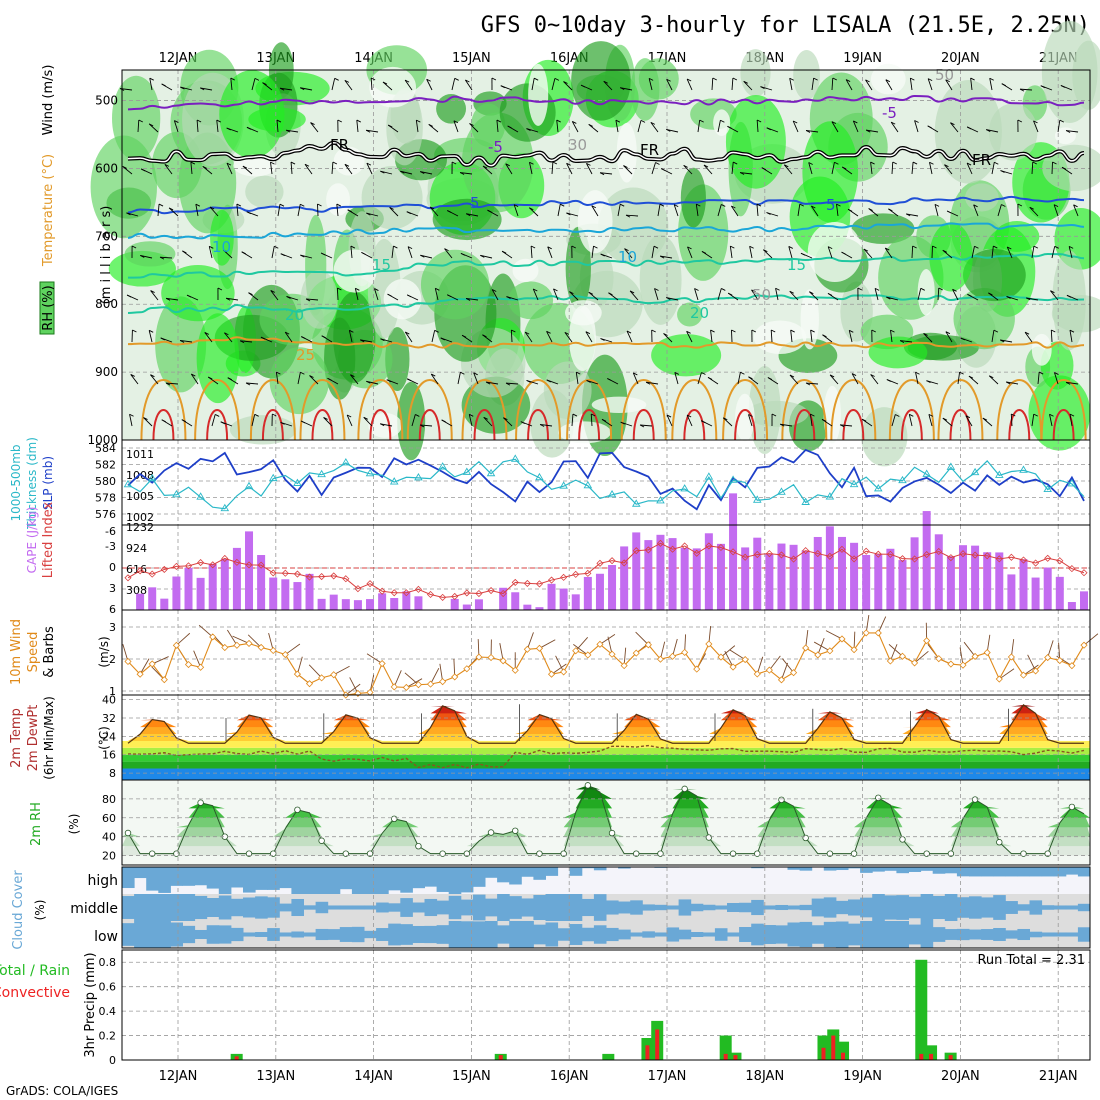 The width and height of the screenshot is (1100, 1100). I want to click on precip-total-bar, so click(931, 1052).